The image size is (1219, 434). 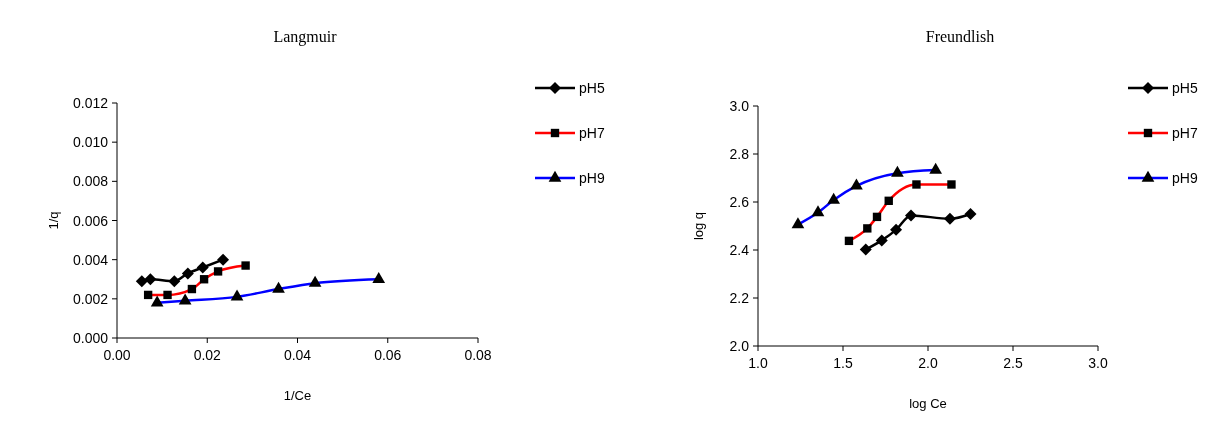 What do you see at coordinates (90, 259) in the screenshot?
I see `y-tick-label: 0.004` at bounding box center [90, 259].